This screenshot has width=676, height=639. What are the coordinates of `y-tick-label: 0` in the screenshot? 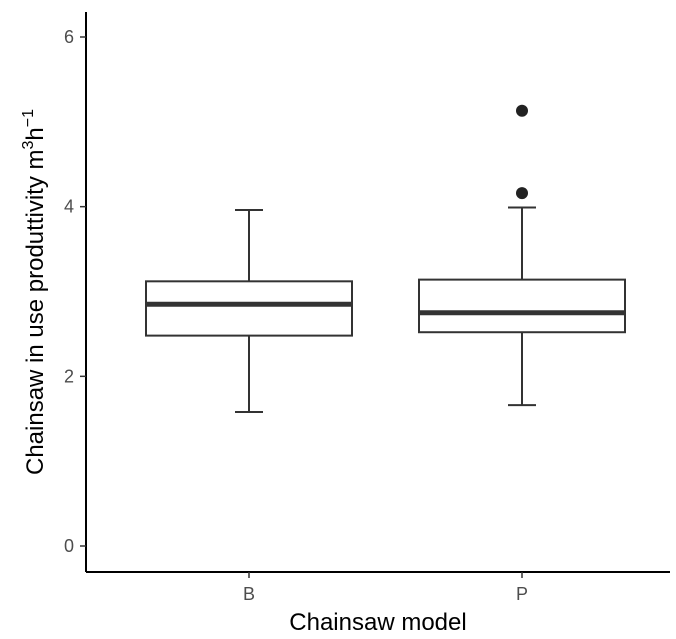 It's located at (69, 546).